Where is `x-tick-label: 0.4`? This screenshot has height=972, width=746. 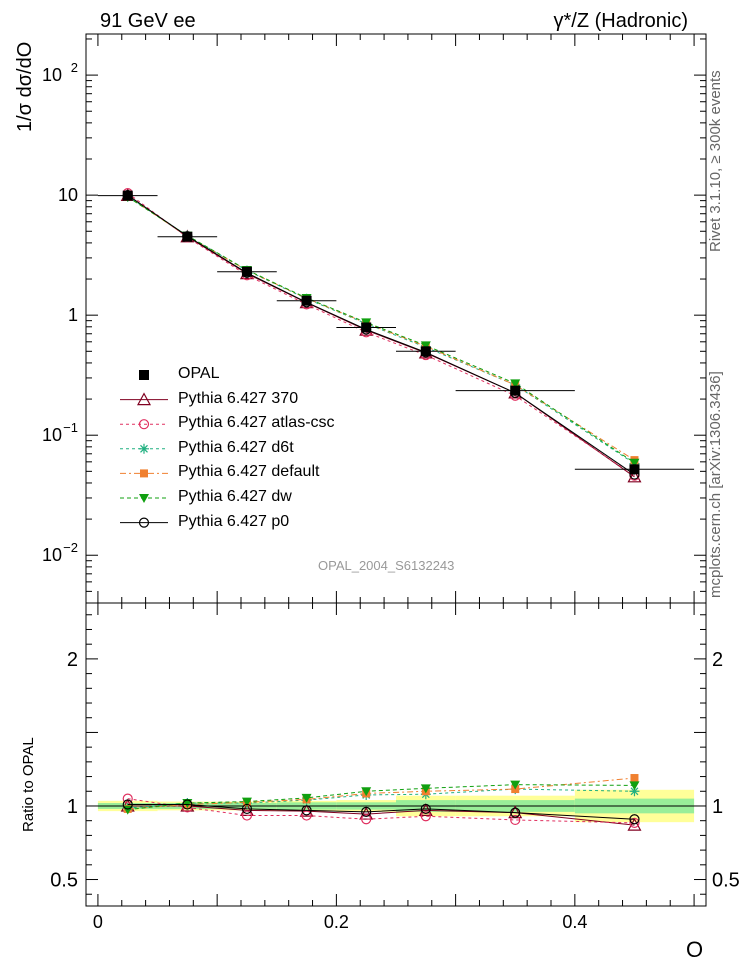
x-tick-label: 0.4 is located at coordinates (574, 922).